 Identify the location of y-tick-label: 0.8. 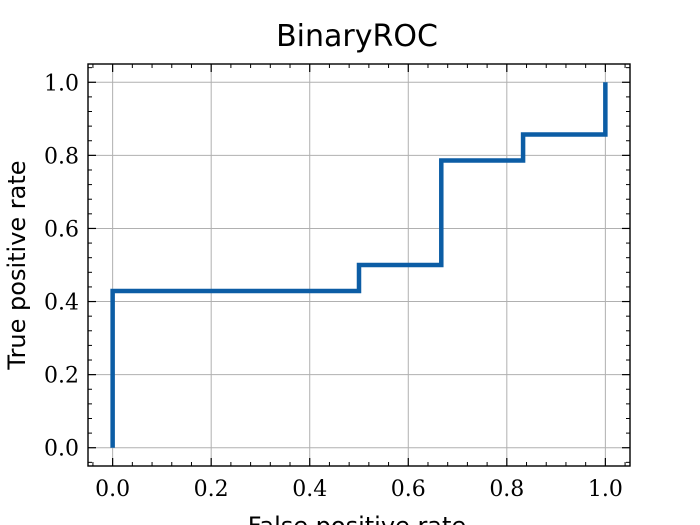
(61, 156).